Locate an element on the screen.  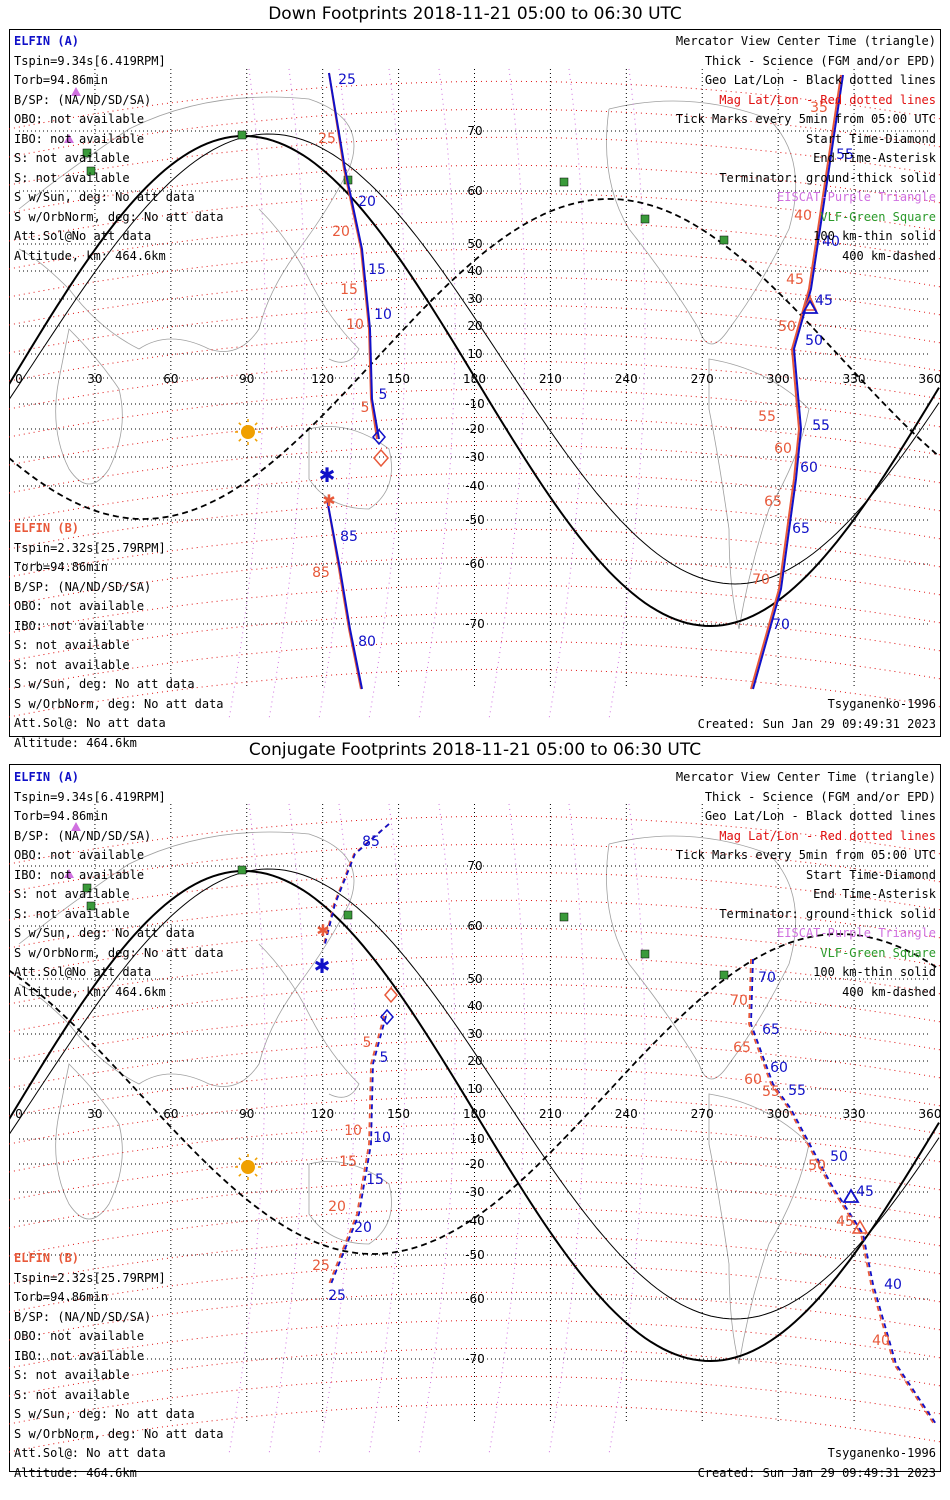
info-line: B/SP: (NA/ND/SD/SA) is located at coordinates (83, 586).